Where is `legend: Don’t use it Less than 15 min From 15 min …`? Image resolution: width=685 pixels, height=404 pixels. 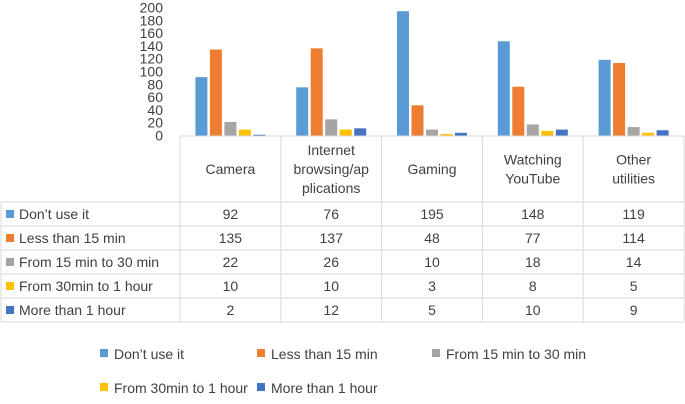 legend: Don’t use it Less than 15 min From 15 min … is located at coordinates (343, 371).